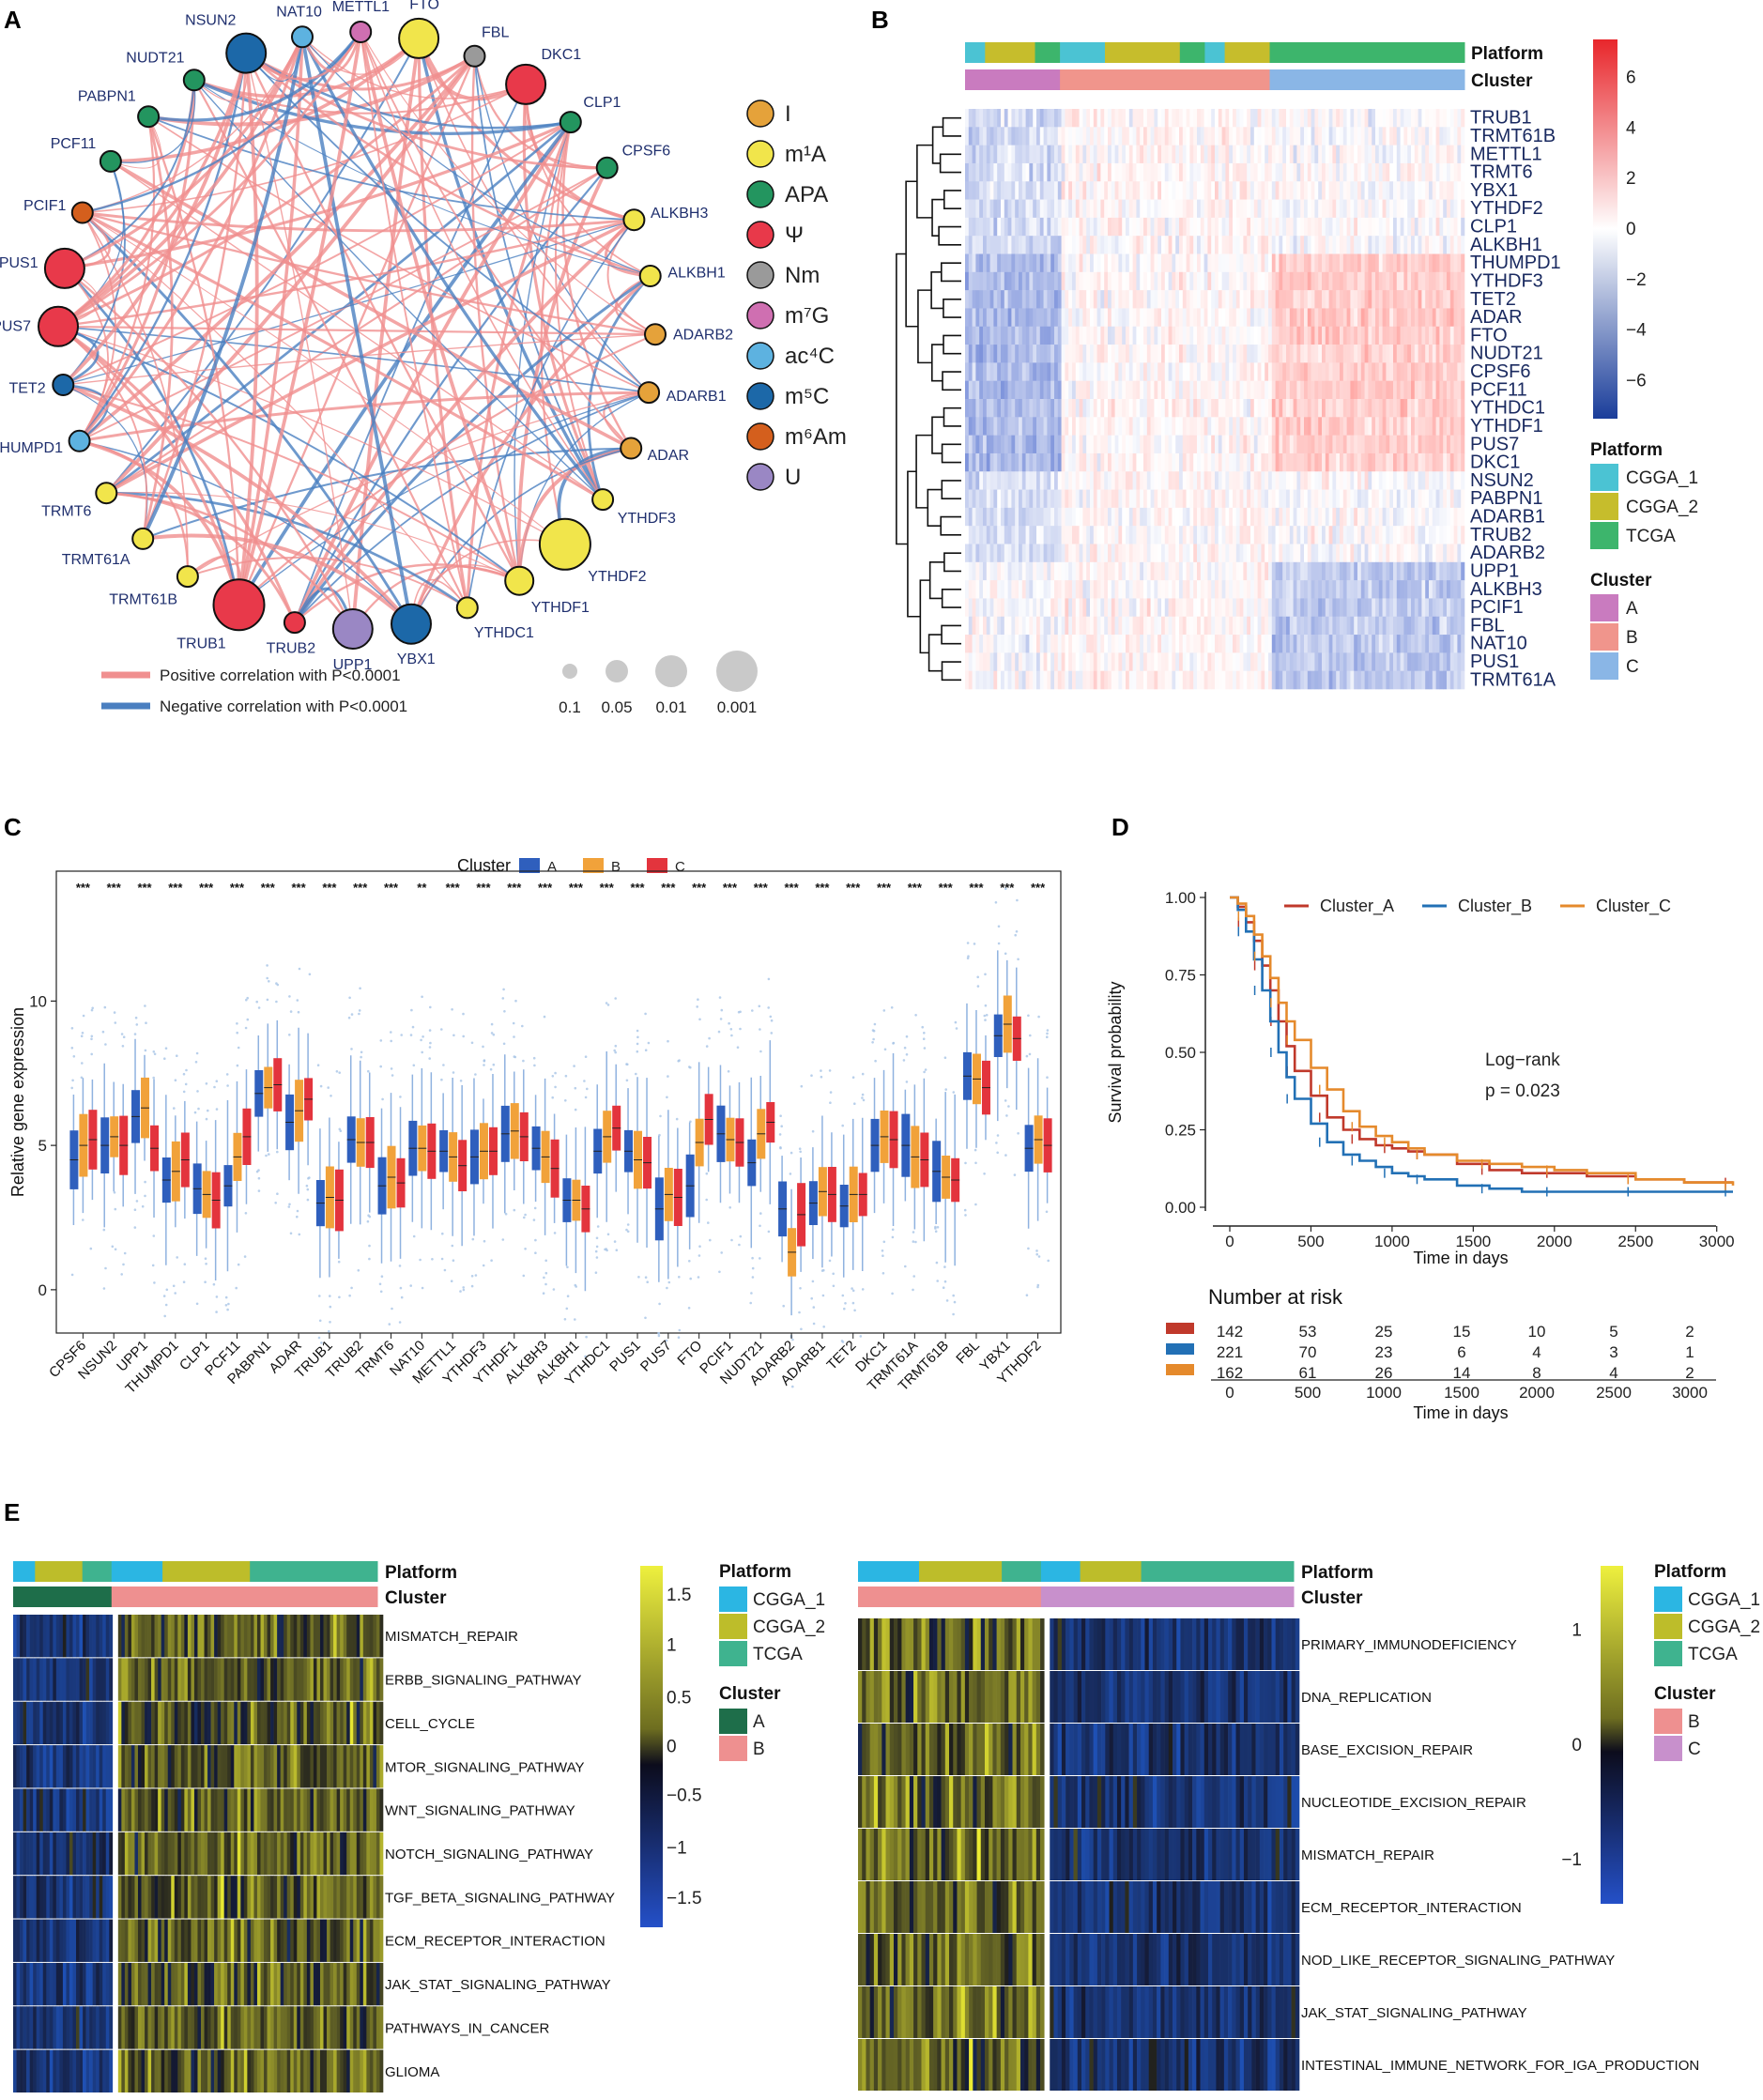  I want to click on positive-edge, so click(360, 71).